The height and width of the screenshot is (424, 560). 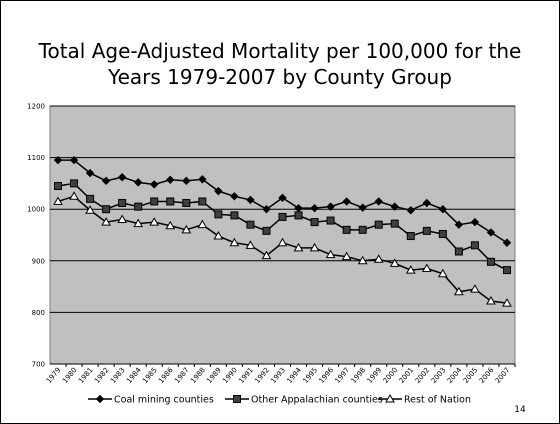 What do you see at coordinates (407, 375) in the screenshot?
I see `x-tick-label: 2001` at bounding box center [407, 375].